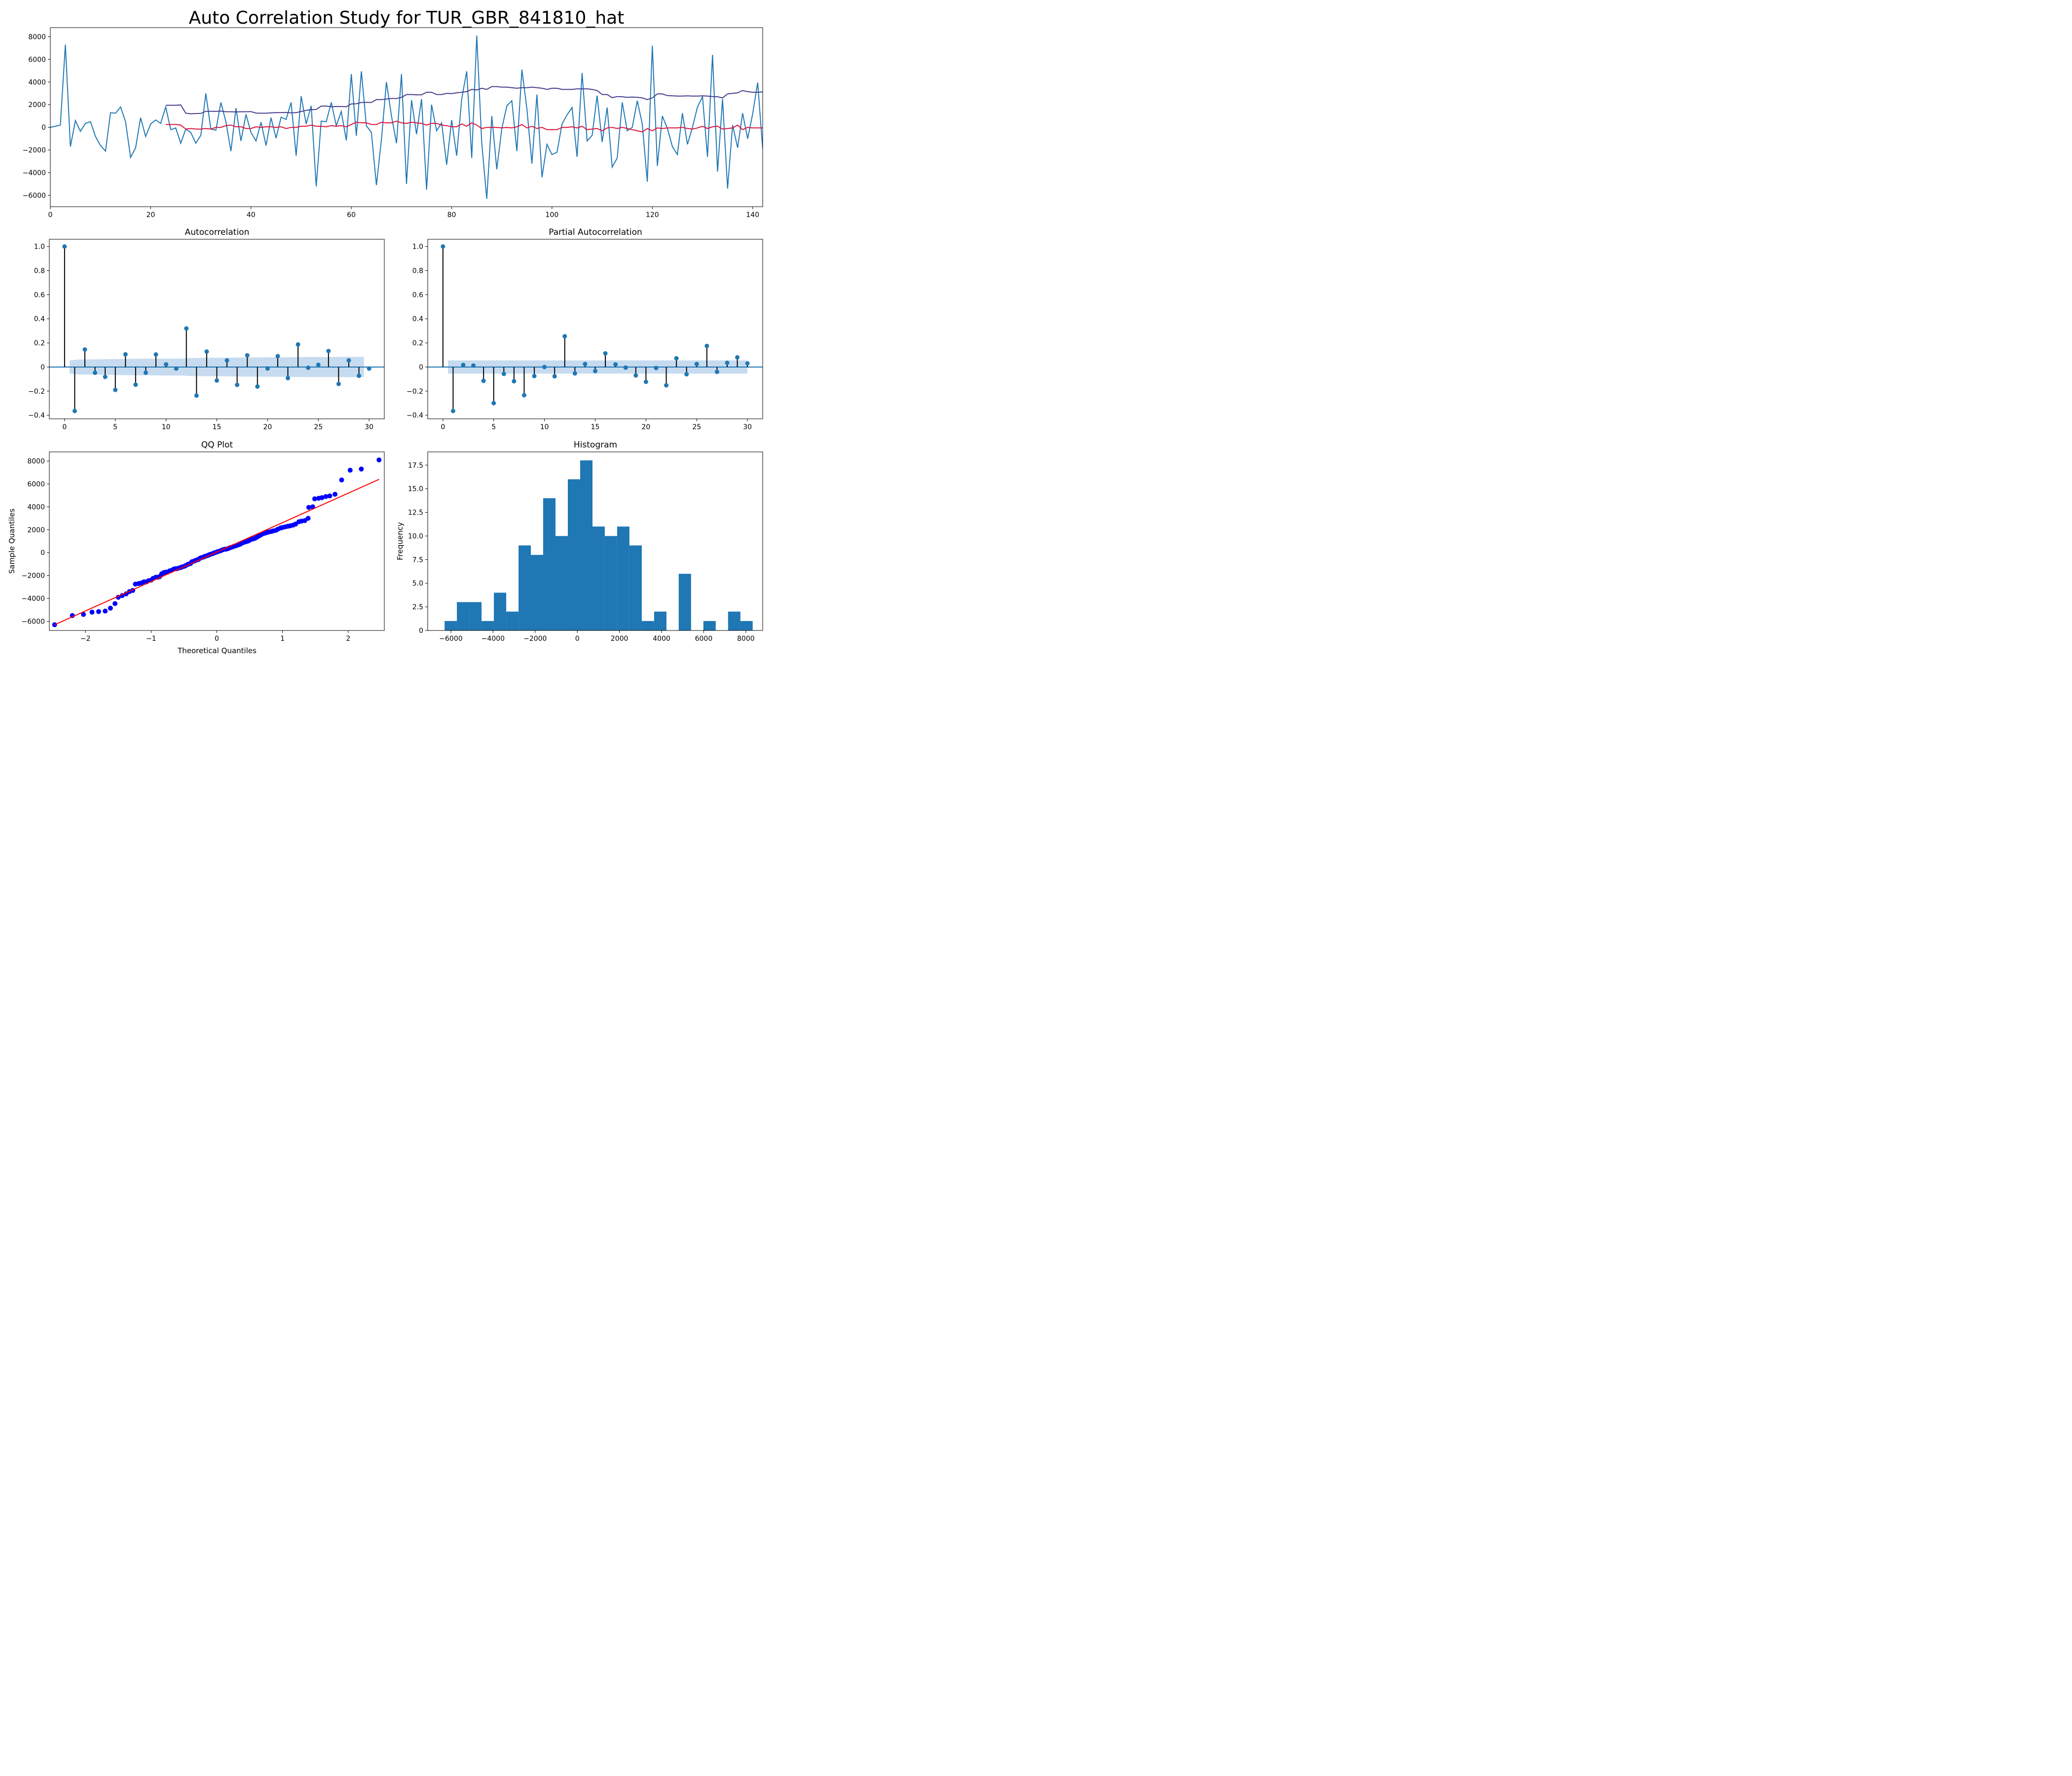 This screenshot has width=2072, height=1776. I want to click on pacf-x-tick-label: 30, so click(748, 427).